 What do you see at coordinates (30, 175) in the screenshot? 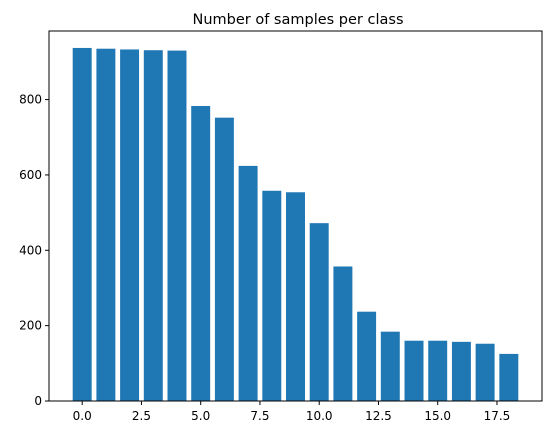
I see `y-tick-label: 600` at bounding box center [30, 175].